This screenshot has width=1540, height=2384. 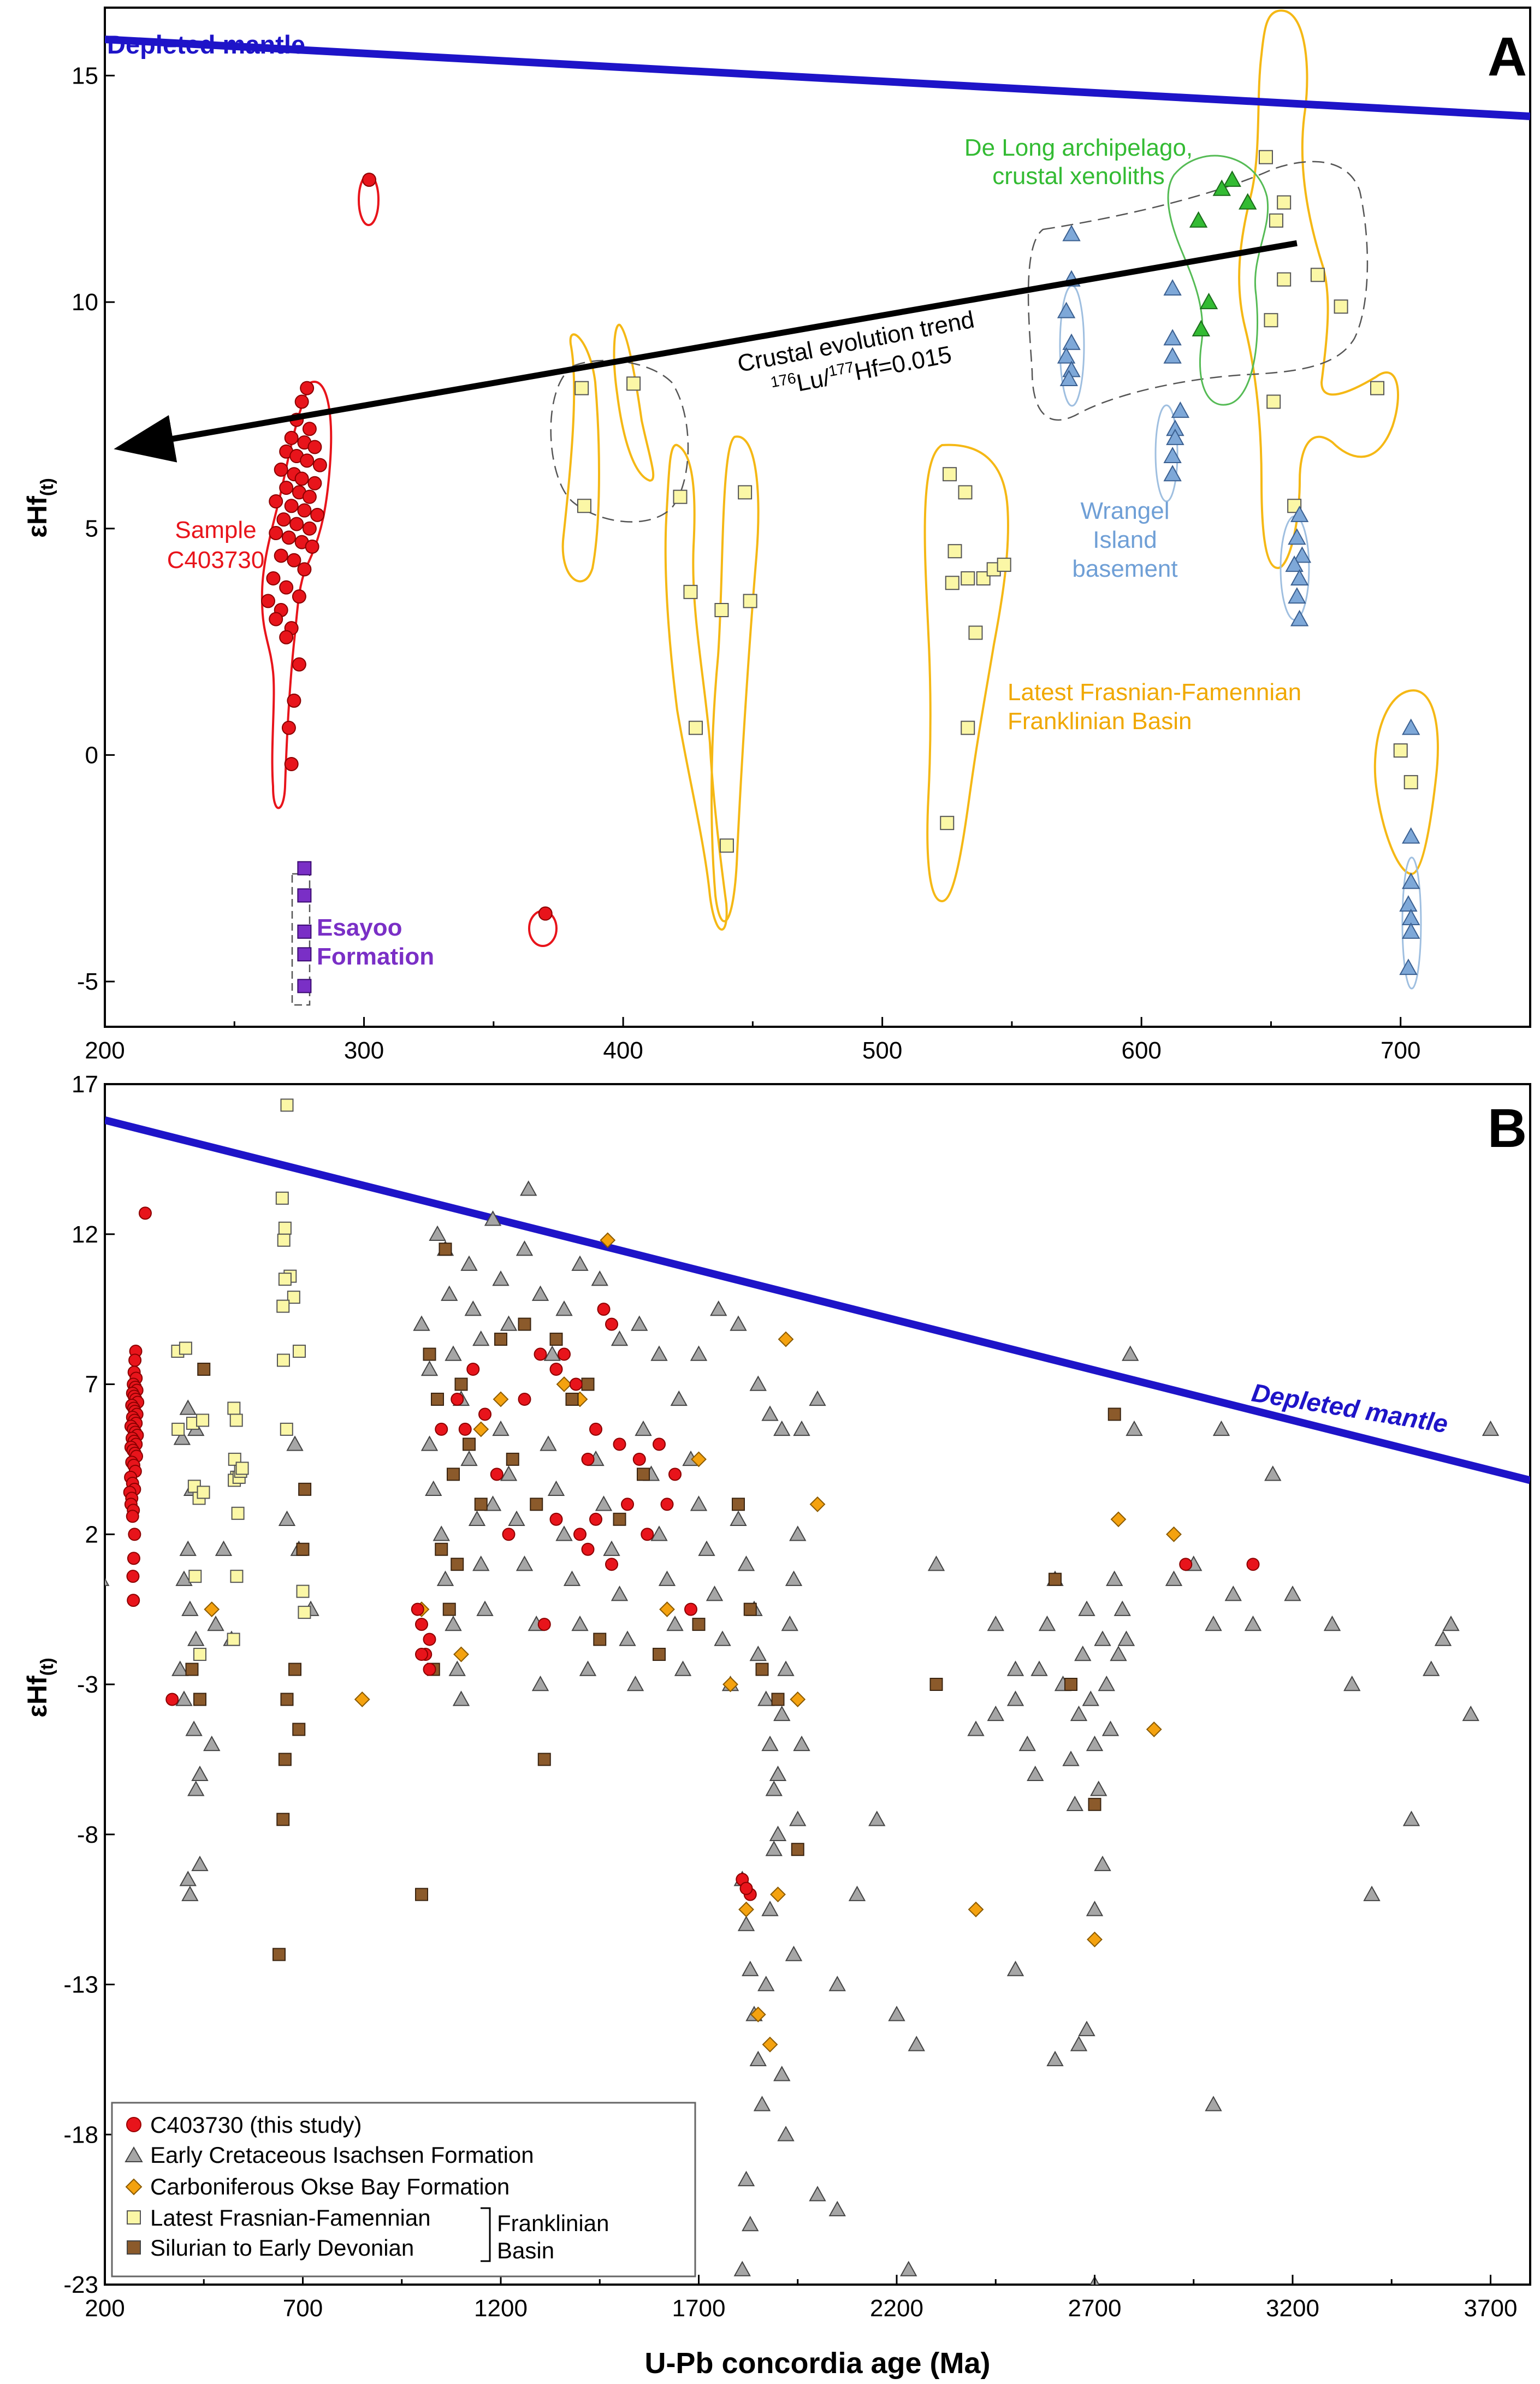 What do you see at coordinates (291, 2218) in the screenshot?
I see `legend-label-frasnian: Latest Frasnian-Famennian` at bounding box center [291, 2218].